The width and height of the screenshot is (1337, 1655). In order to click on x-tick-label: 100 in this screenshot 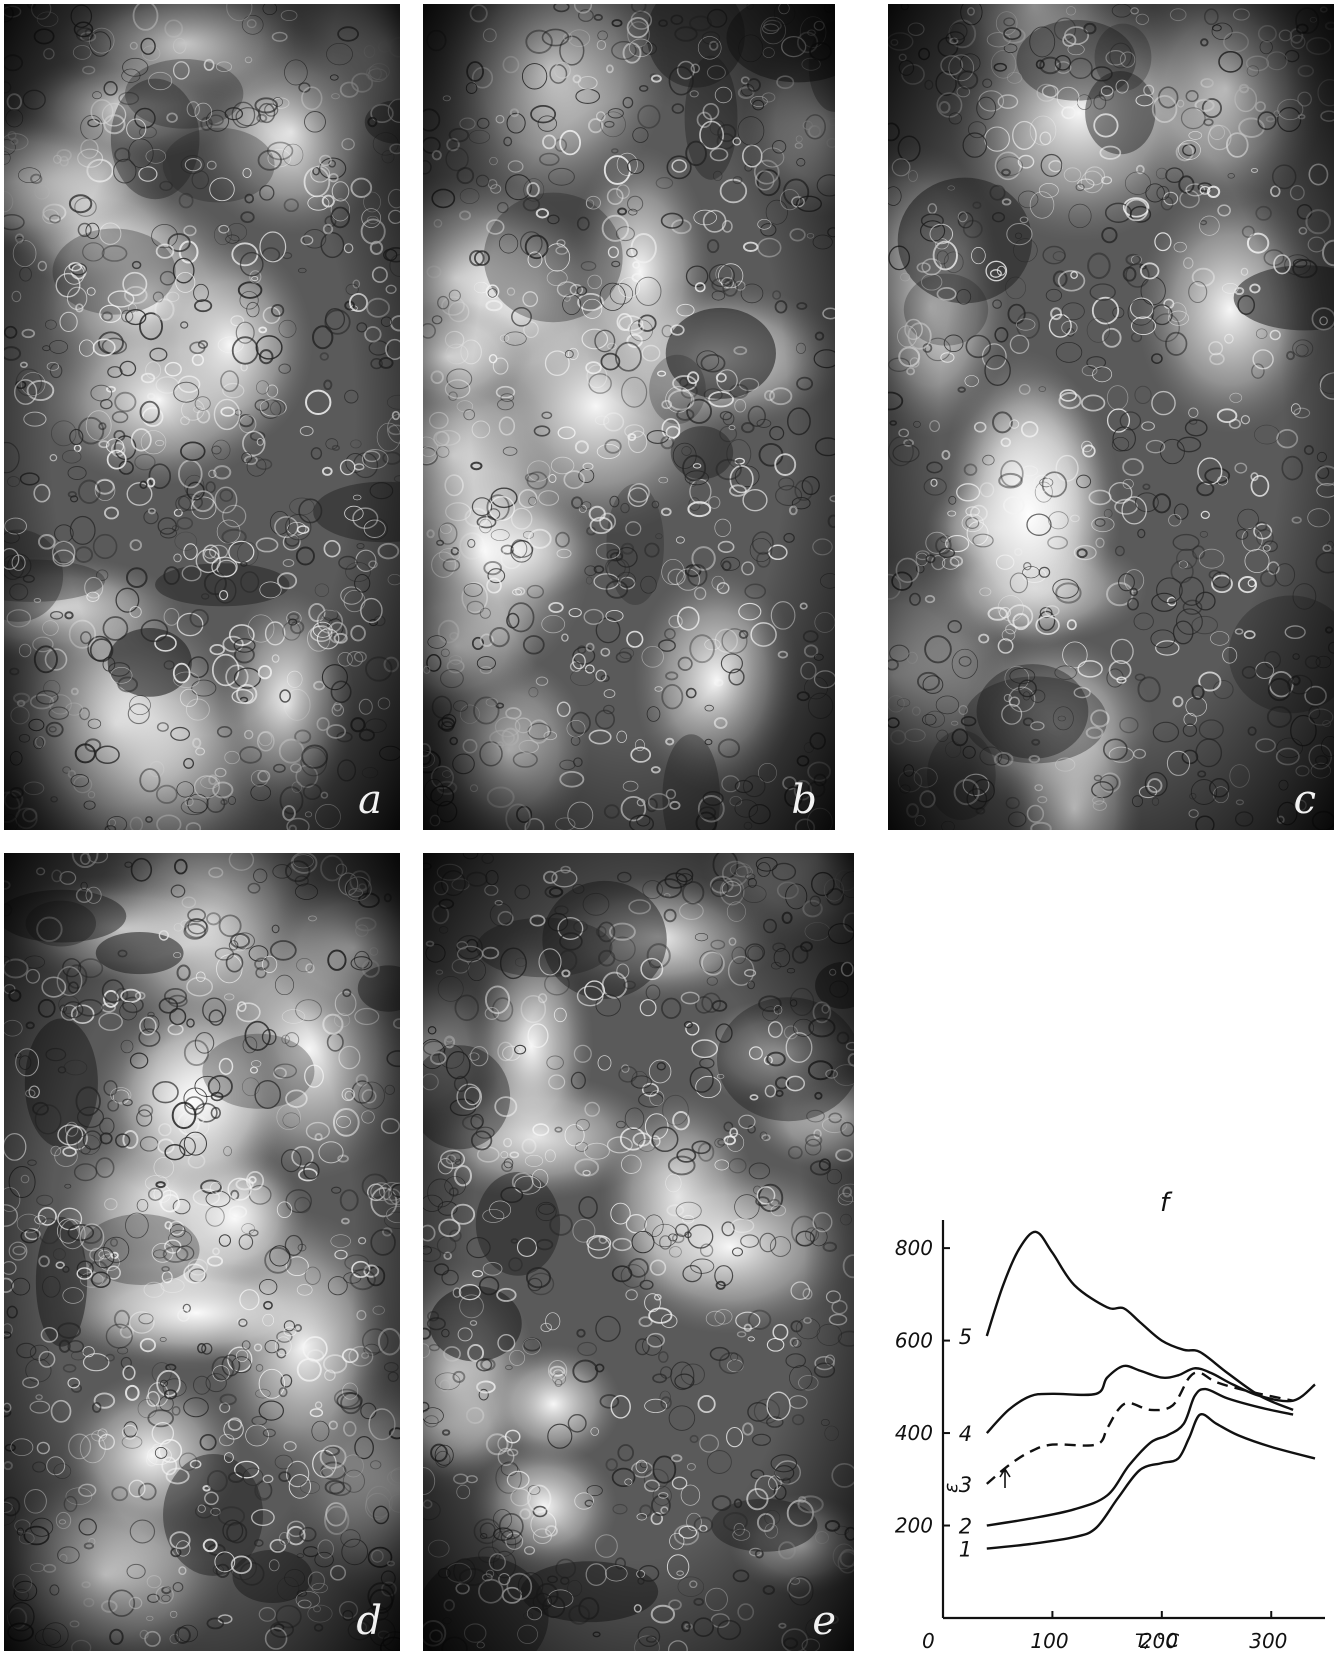, I will do `click(1049, 1640)`.